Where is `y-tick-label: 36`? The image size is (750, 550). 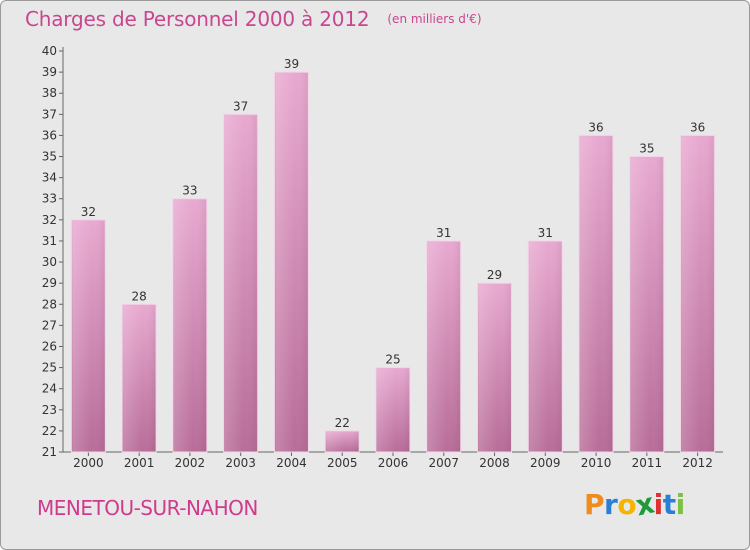
y-tick-label: 36 is located at coordinates (49, 135).